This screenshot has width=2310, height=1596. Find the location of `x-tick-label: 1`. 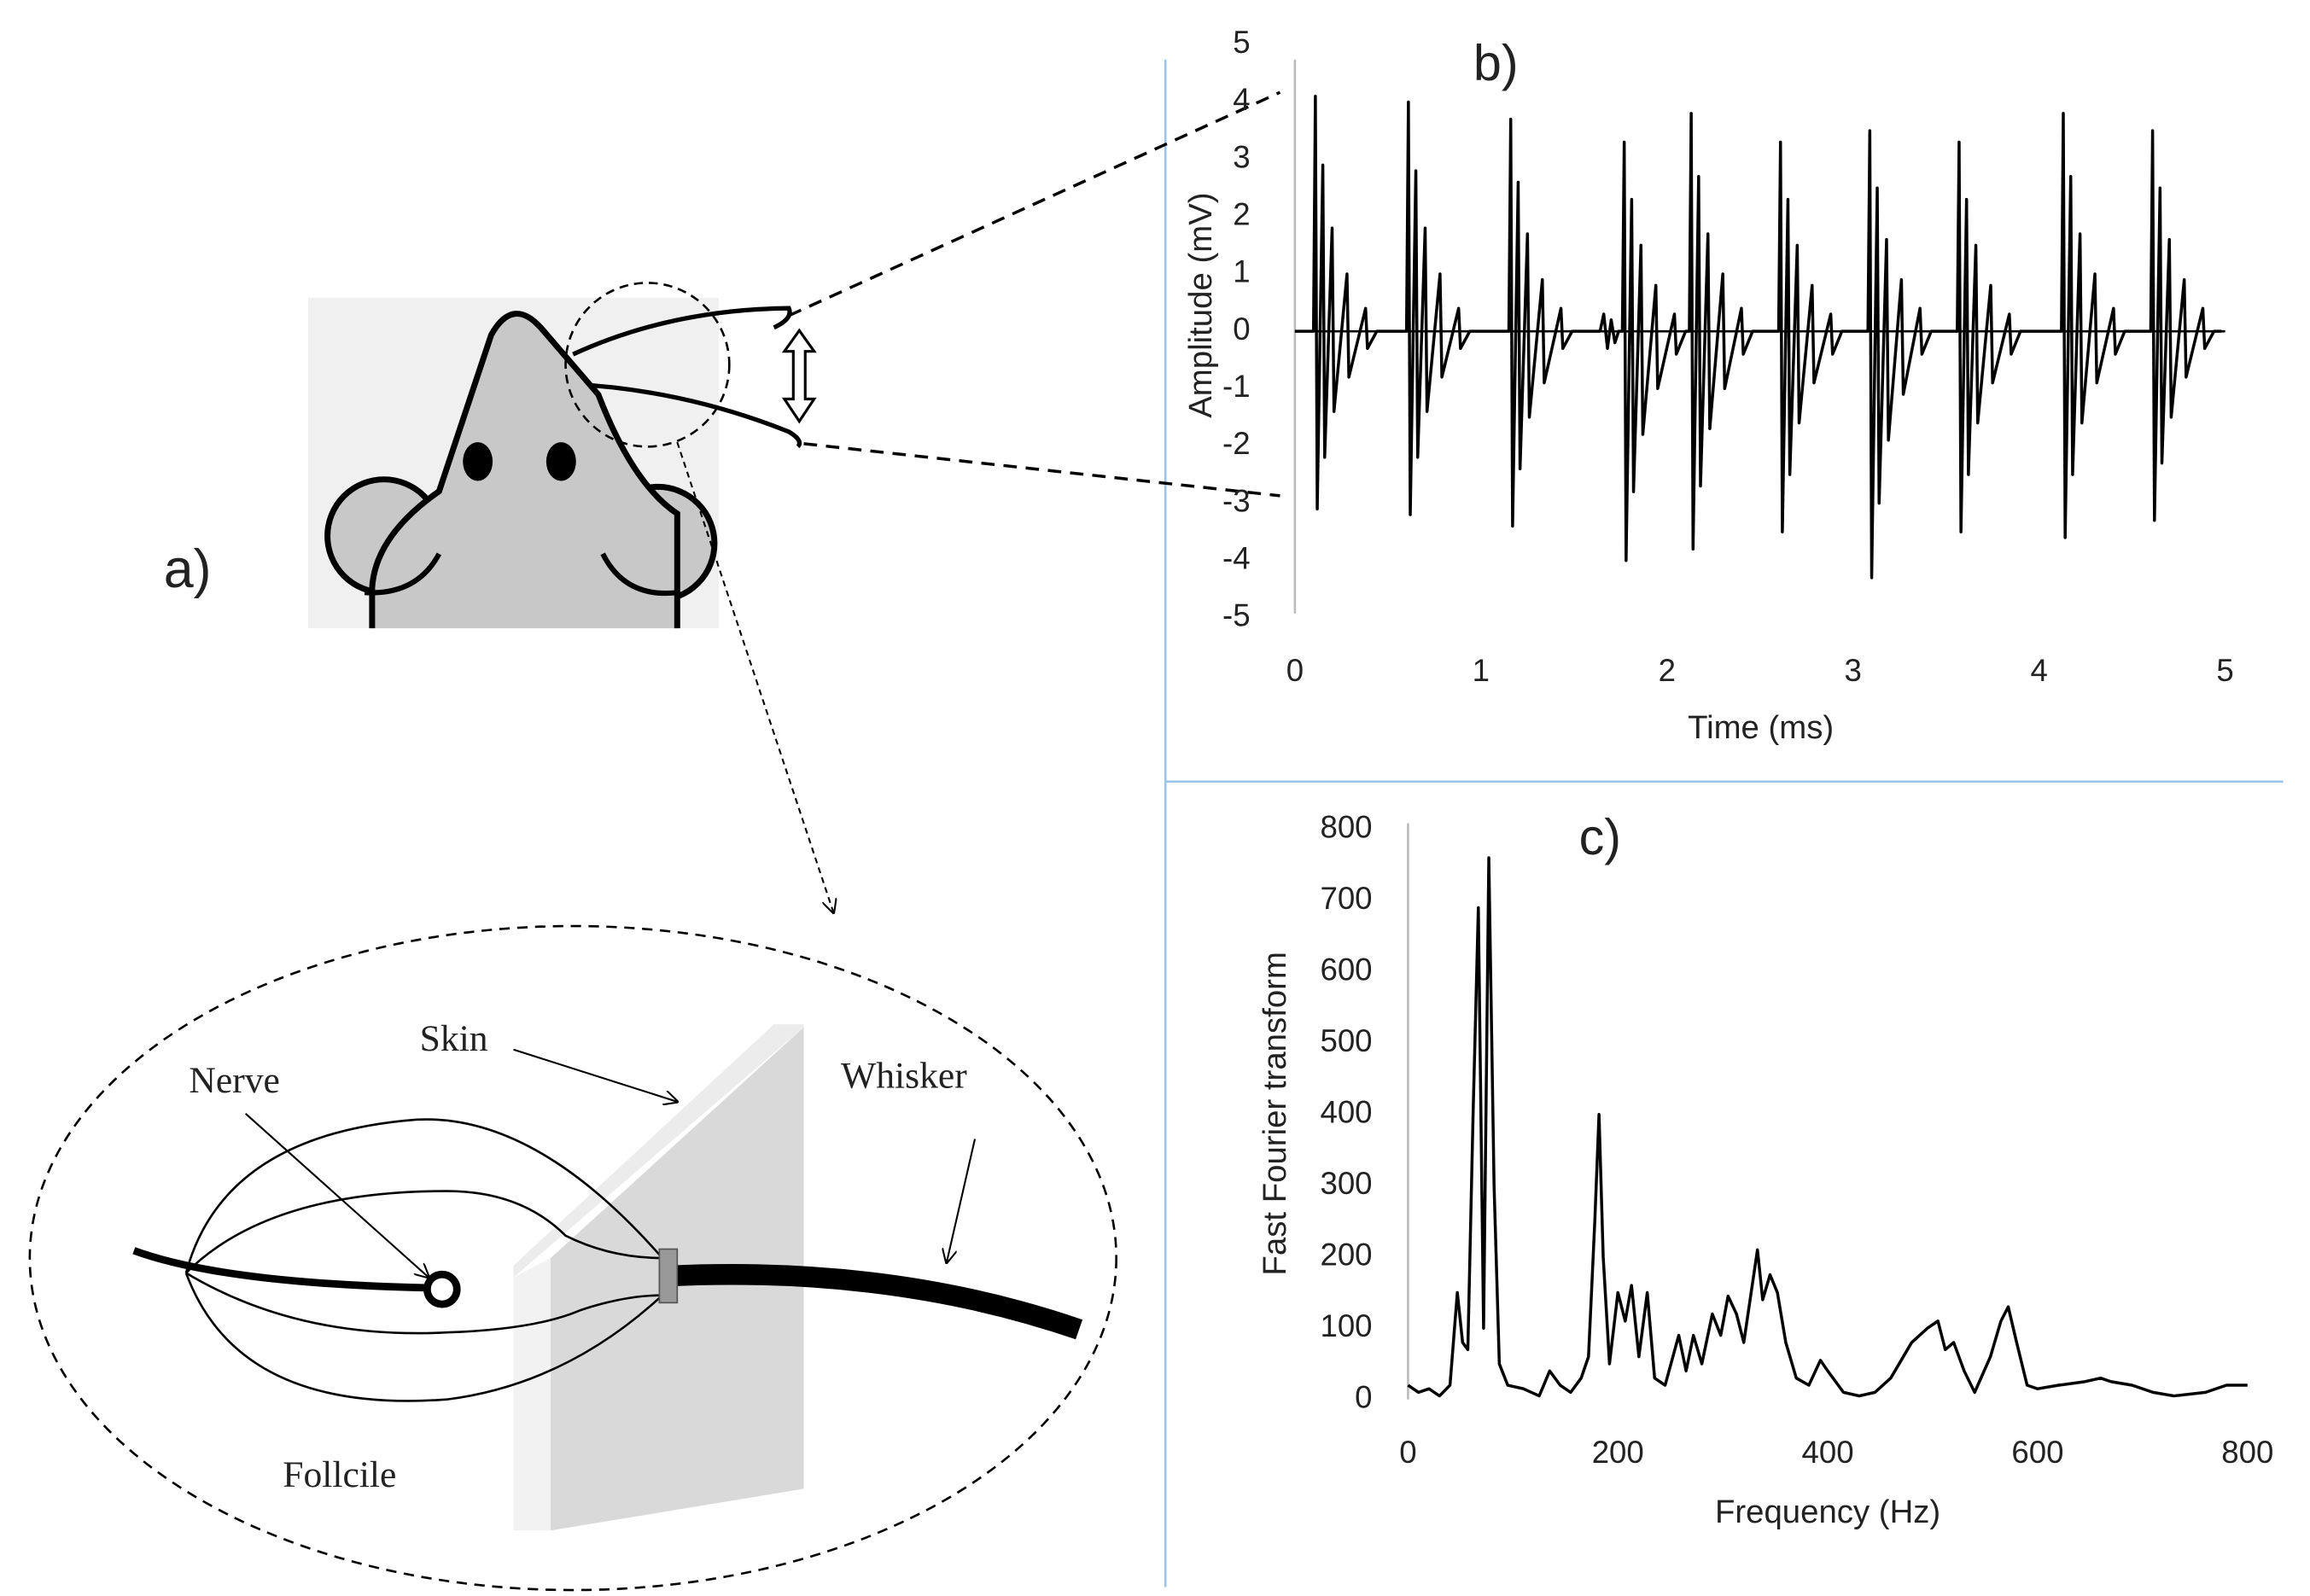

x-tick-label: 1 is located at coordinates (1482, 670).